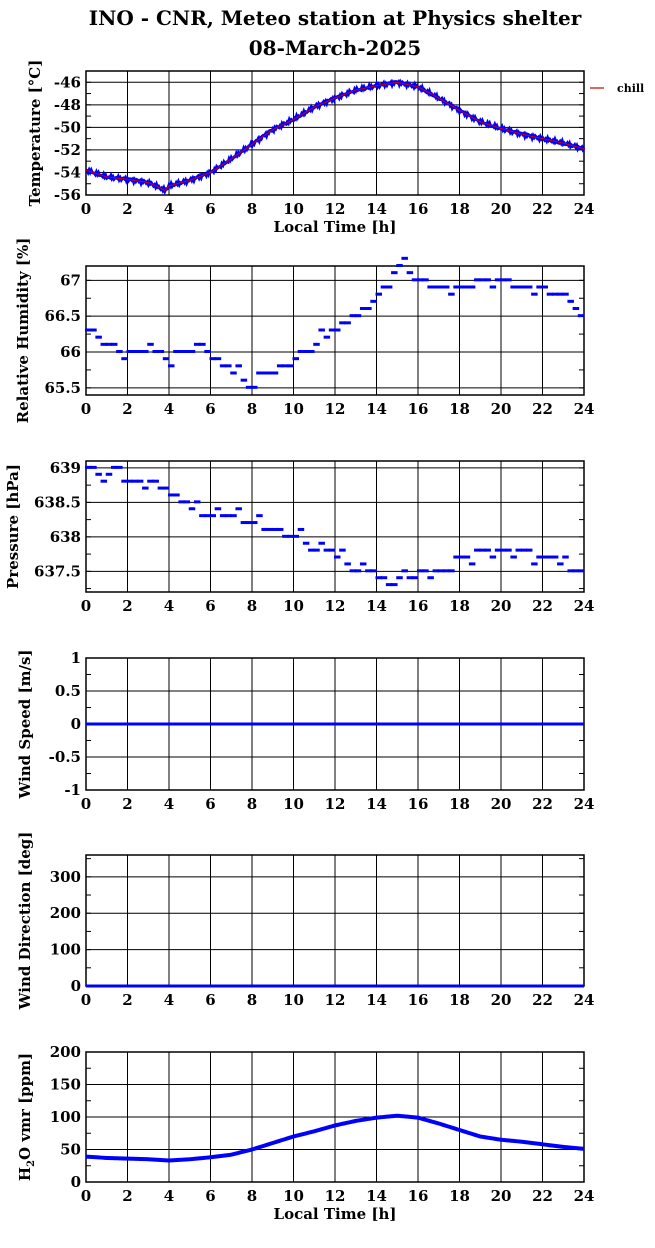  What do you see at coordinates (67, 105) in the screenshot?
I see `y-tick-label: -48` at bounding box center [67, 105].